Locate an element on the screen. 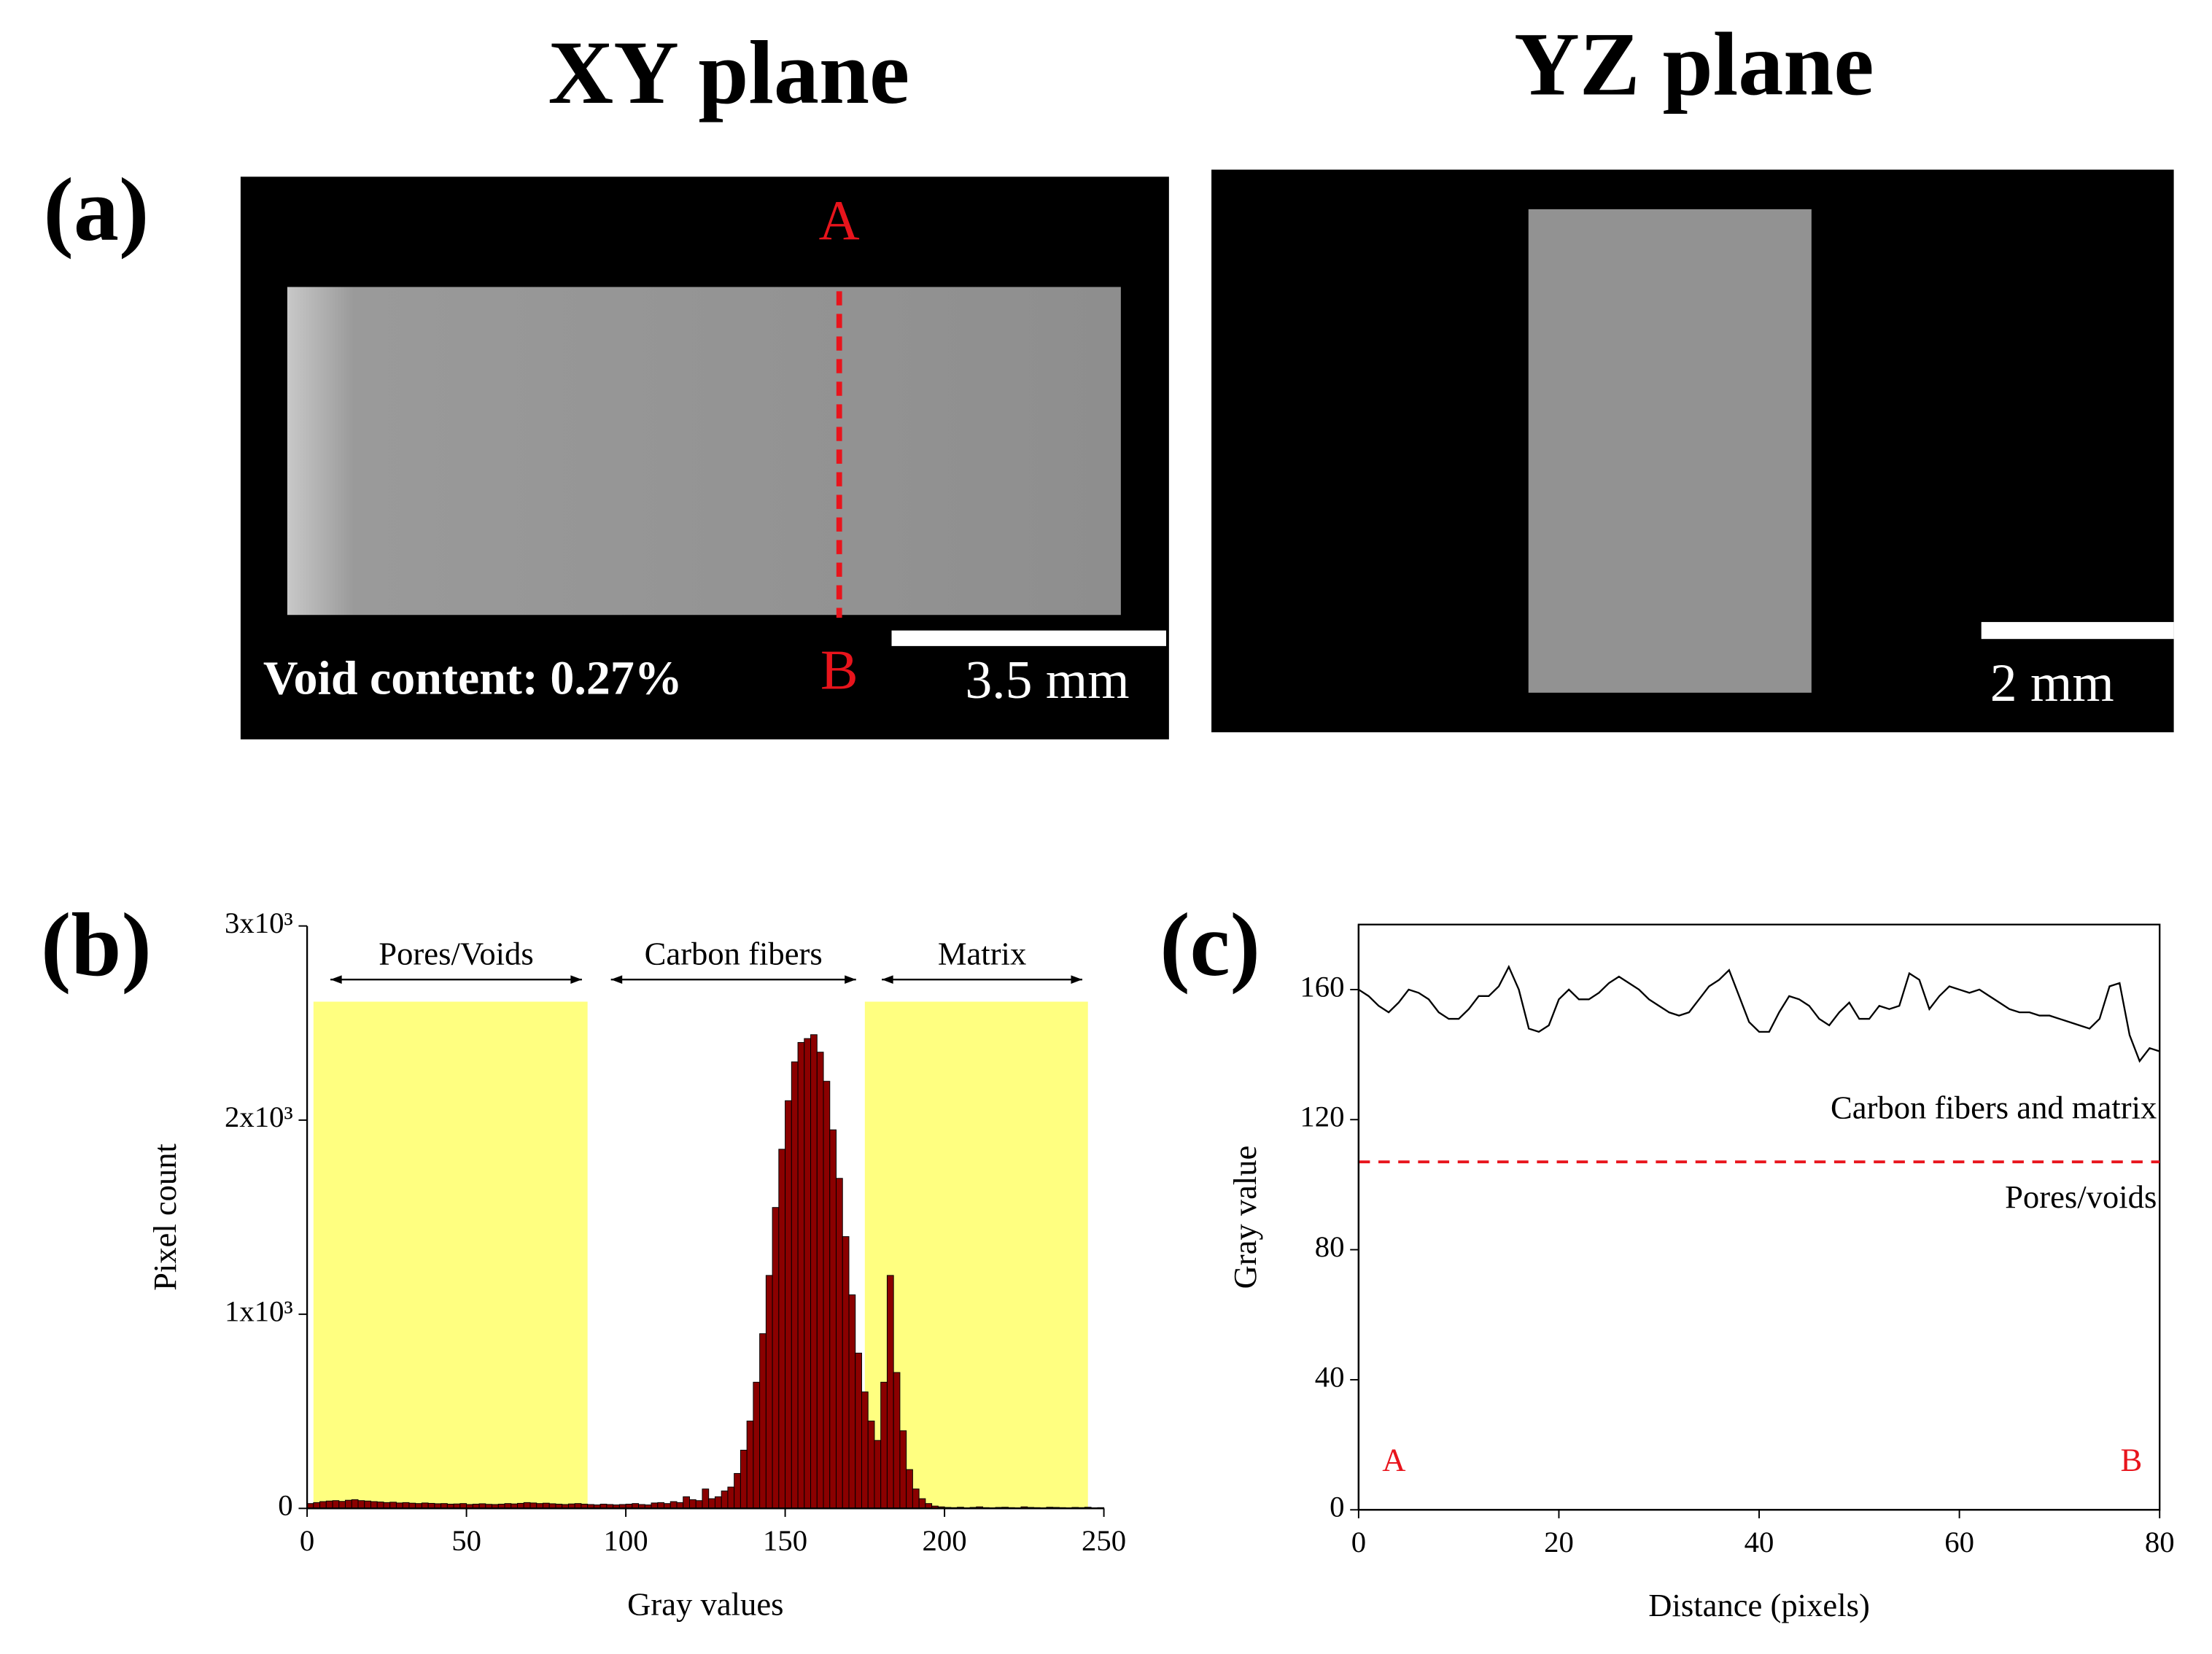 The height and width of the screenshot is (1654, 2212). x-tick-label: 20 is located at coordinates (1559, 1542).